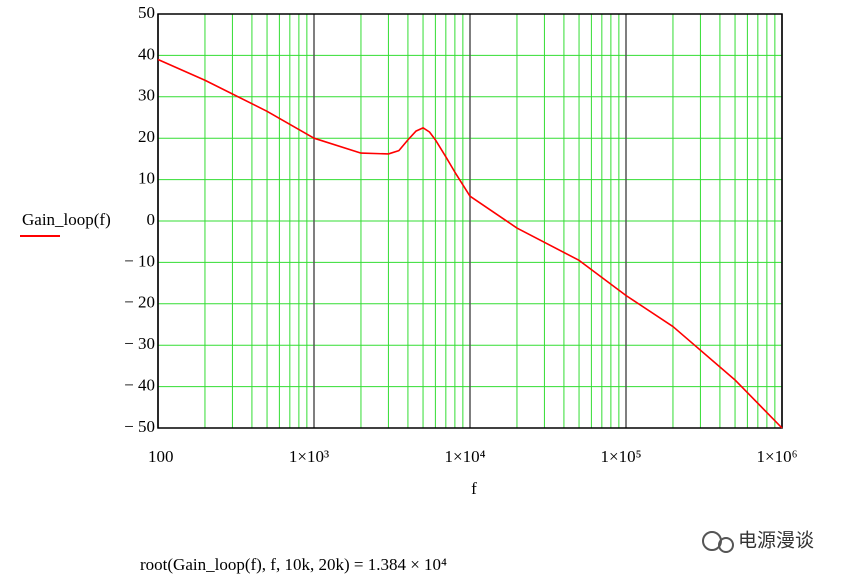 This screenshot has width=848, height=578. I want to click on x-axis-label: f, so click(474, 488).